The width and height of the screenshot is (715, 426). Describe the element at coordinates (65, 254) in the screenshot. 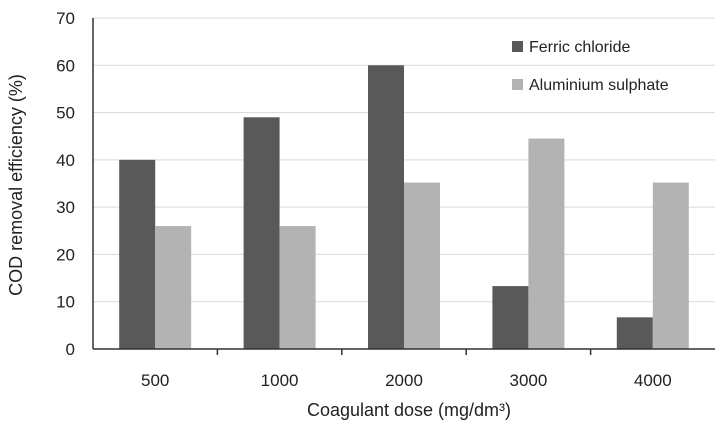

I see `y-tick-label: 20` at that location.